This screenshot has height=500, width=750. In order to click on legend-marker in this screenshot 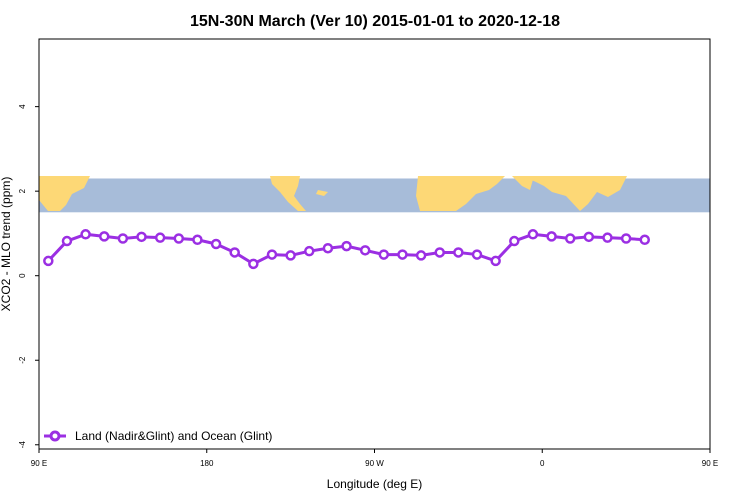, I will do `click(55, 436)`.